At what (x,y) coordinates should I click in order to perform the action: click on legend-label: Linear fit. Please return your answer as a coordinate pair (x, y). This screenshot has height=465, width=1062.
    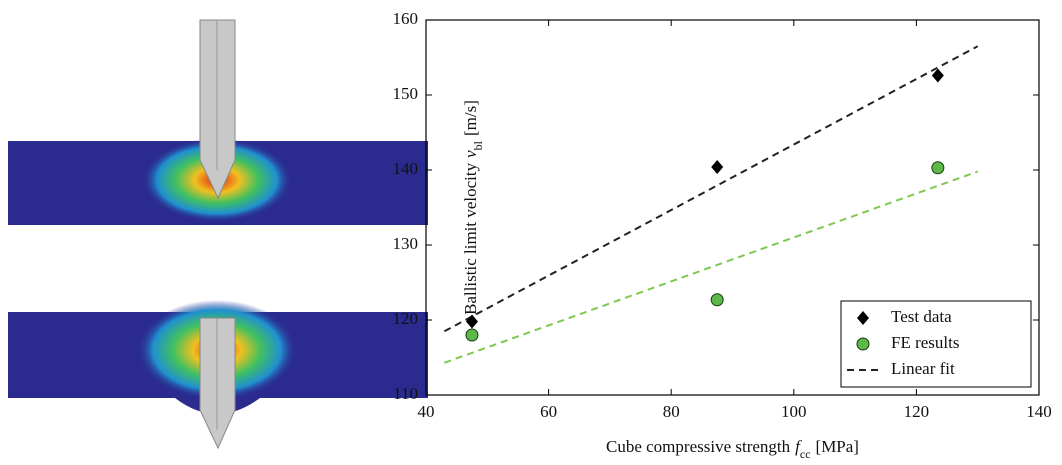
    Looking at the image, I should click on (923, 368).